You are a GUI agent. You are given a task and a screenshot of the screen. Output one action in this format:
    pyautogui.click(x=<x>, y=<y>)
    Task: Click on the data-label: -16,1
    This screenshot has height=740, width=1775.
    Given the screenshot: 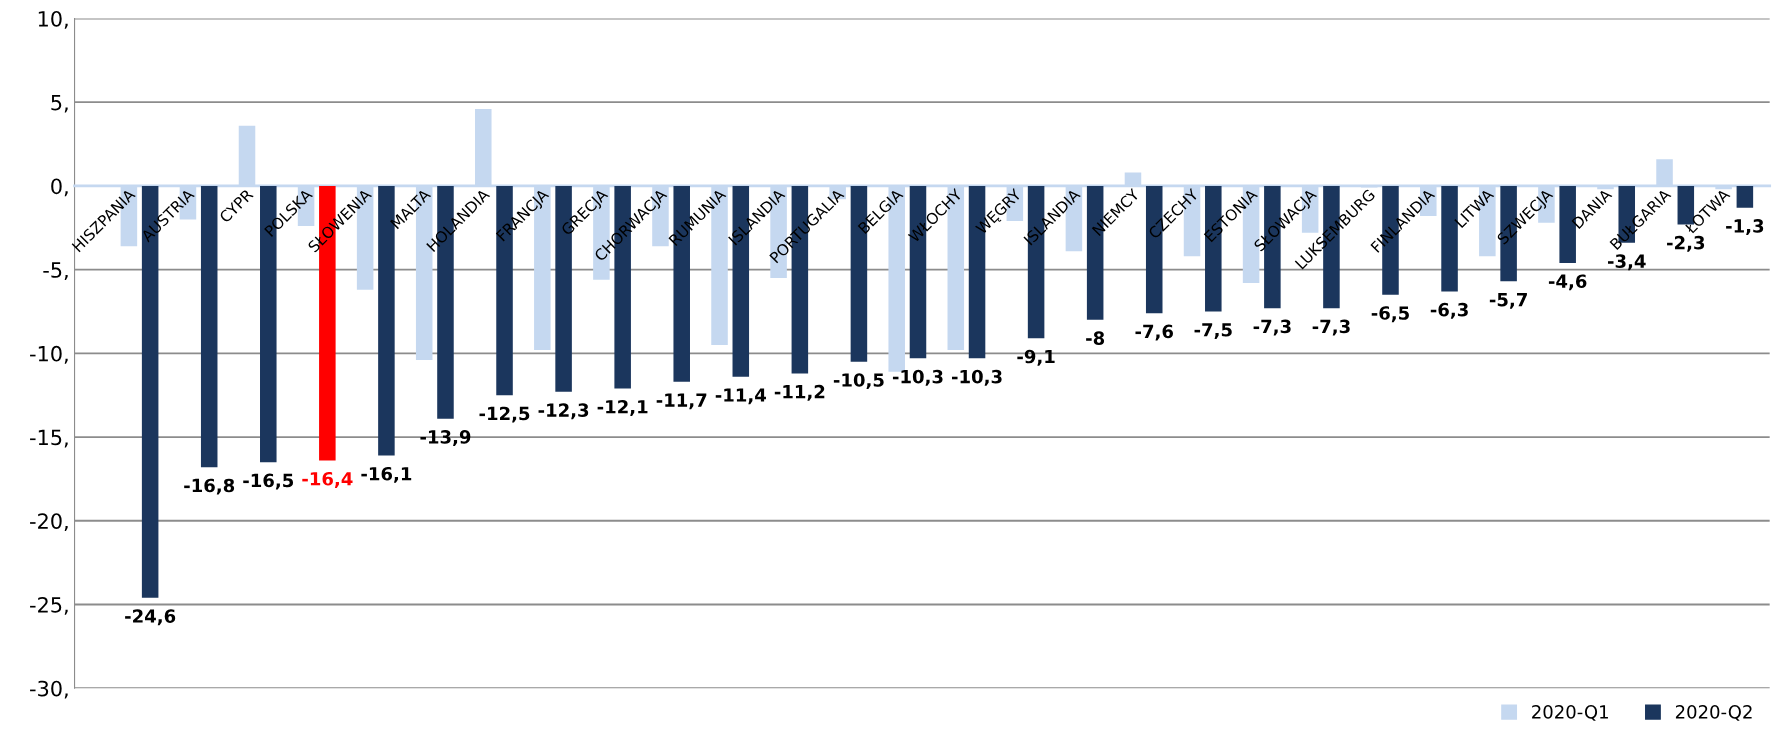 What is the action you would take?
    pyautogui.click(x=386, y=474)
    